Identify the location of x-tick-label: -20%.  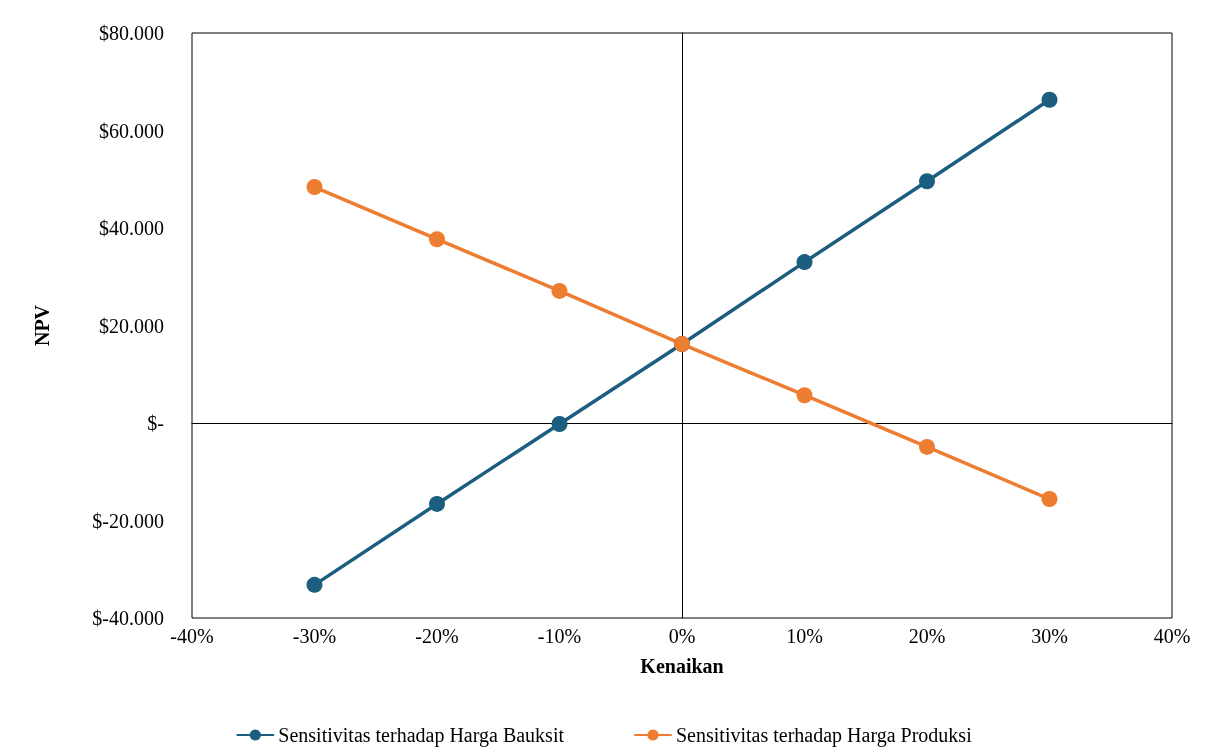
(437, 636).